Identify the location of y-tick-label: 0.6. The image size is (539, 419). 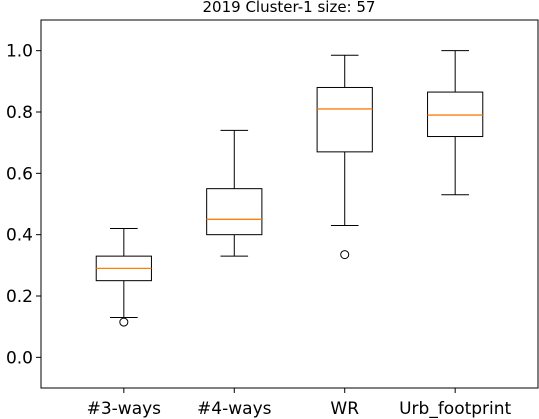
(19, 174).